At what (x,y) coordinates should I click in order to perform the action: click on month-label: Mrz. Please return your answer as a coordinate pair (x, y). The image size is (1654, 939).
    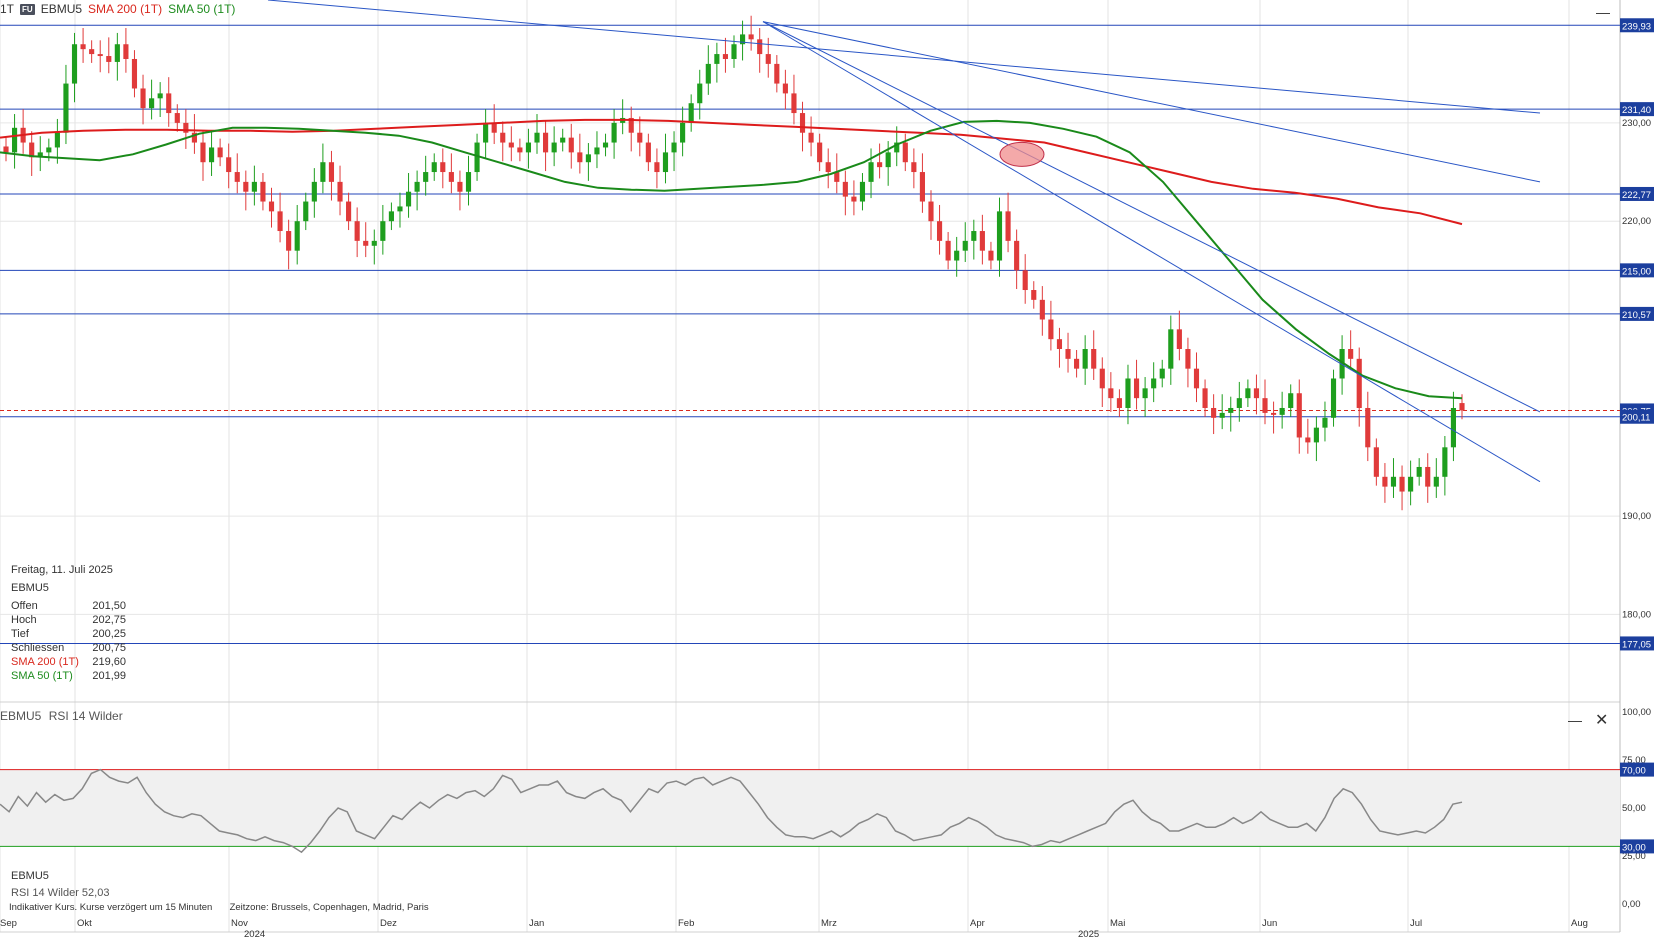
    Looking at the image, I should click on (829, 923).